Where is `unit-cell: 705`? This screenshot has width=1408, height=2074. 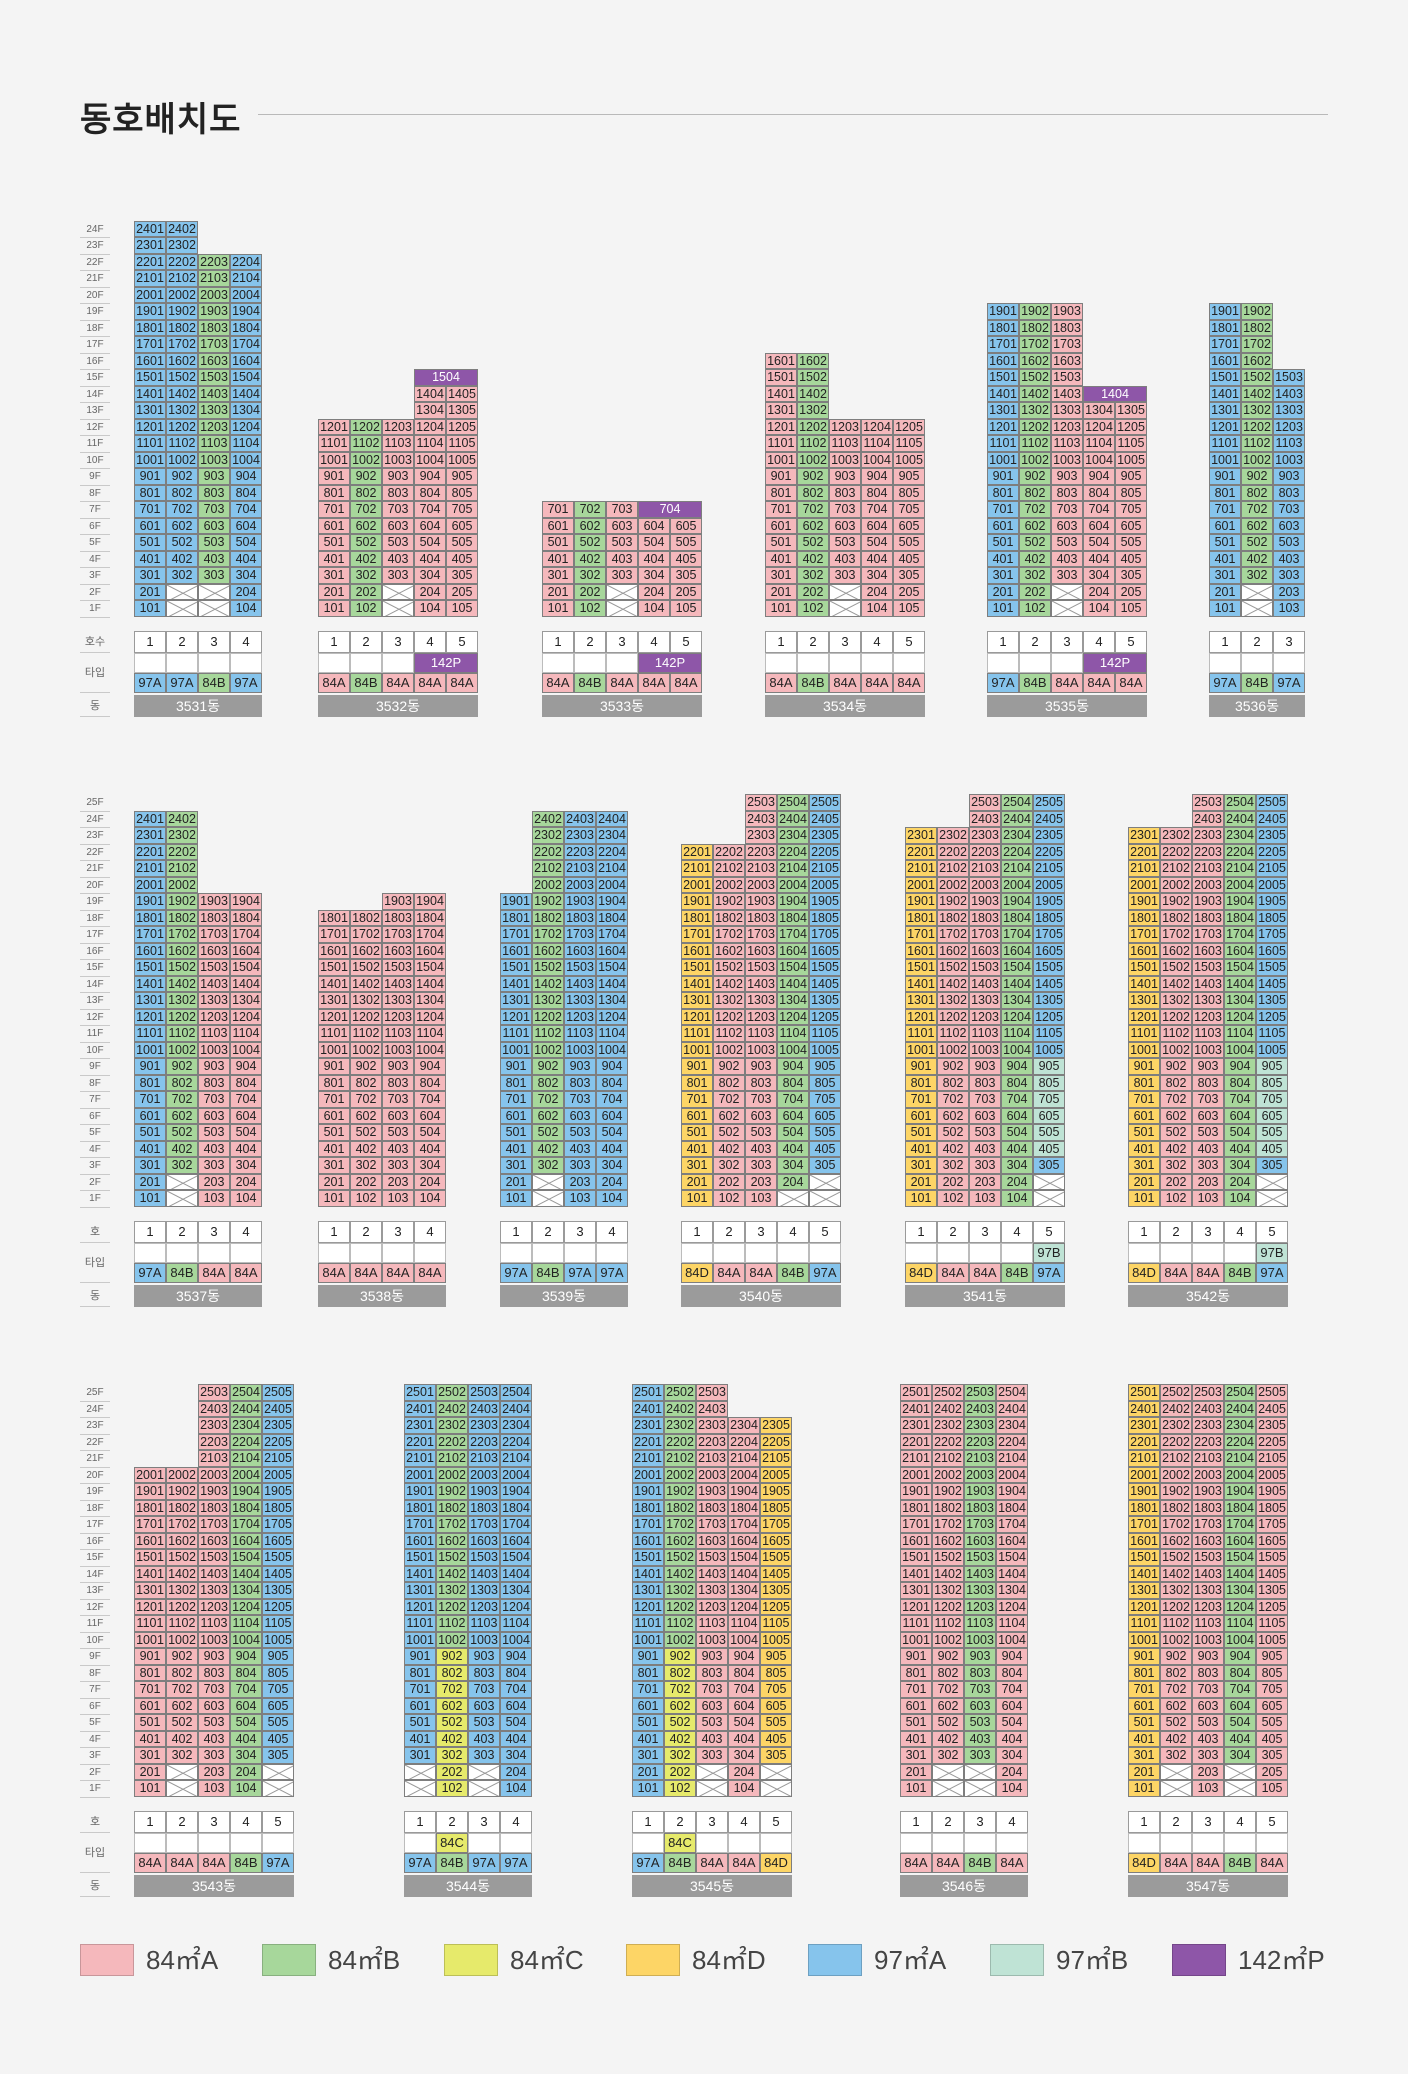
unit-cell: 705 is located at coordinates (825, 1099).